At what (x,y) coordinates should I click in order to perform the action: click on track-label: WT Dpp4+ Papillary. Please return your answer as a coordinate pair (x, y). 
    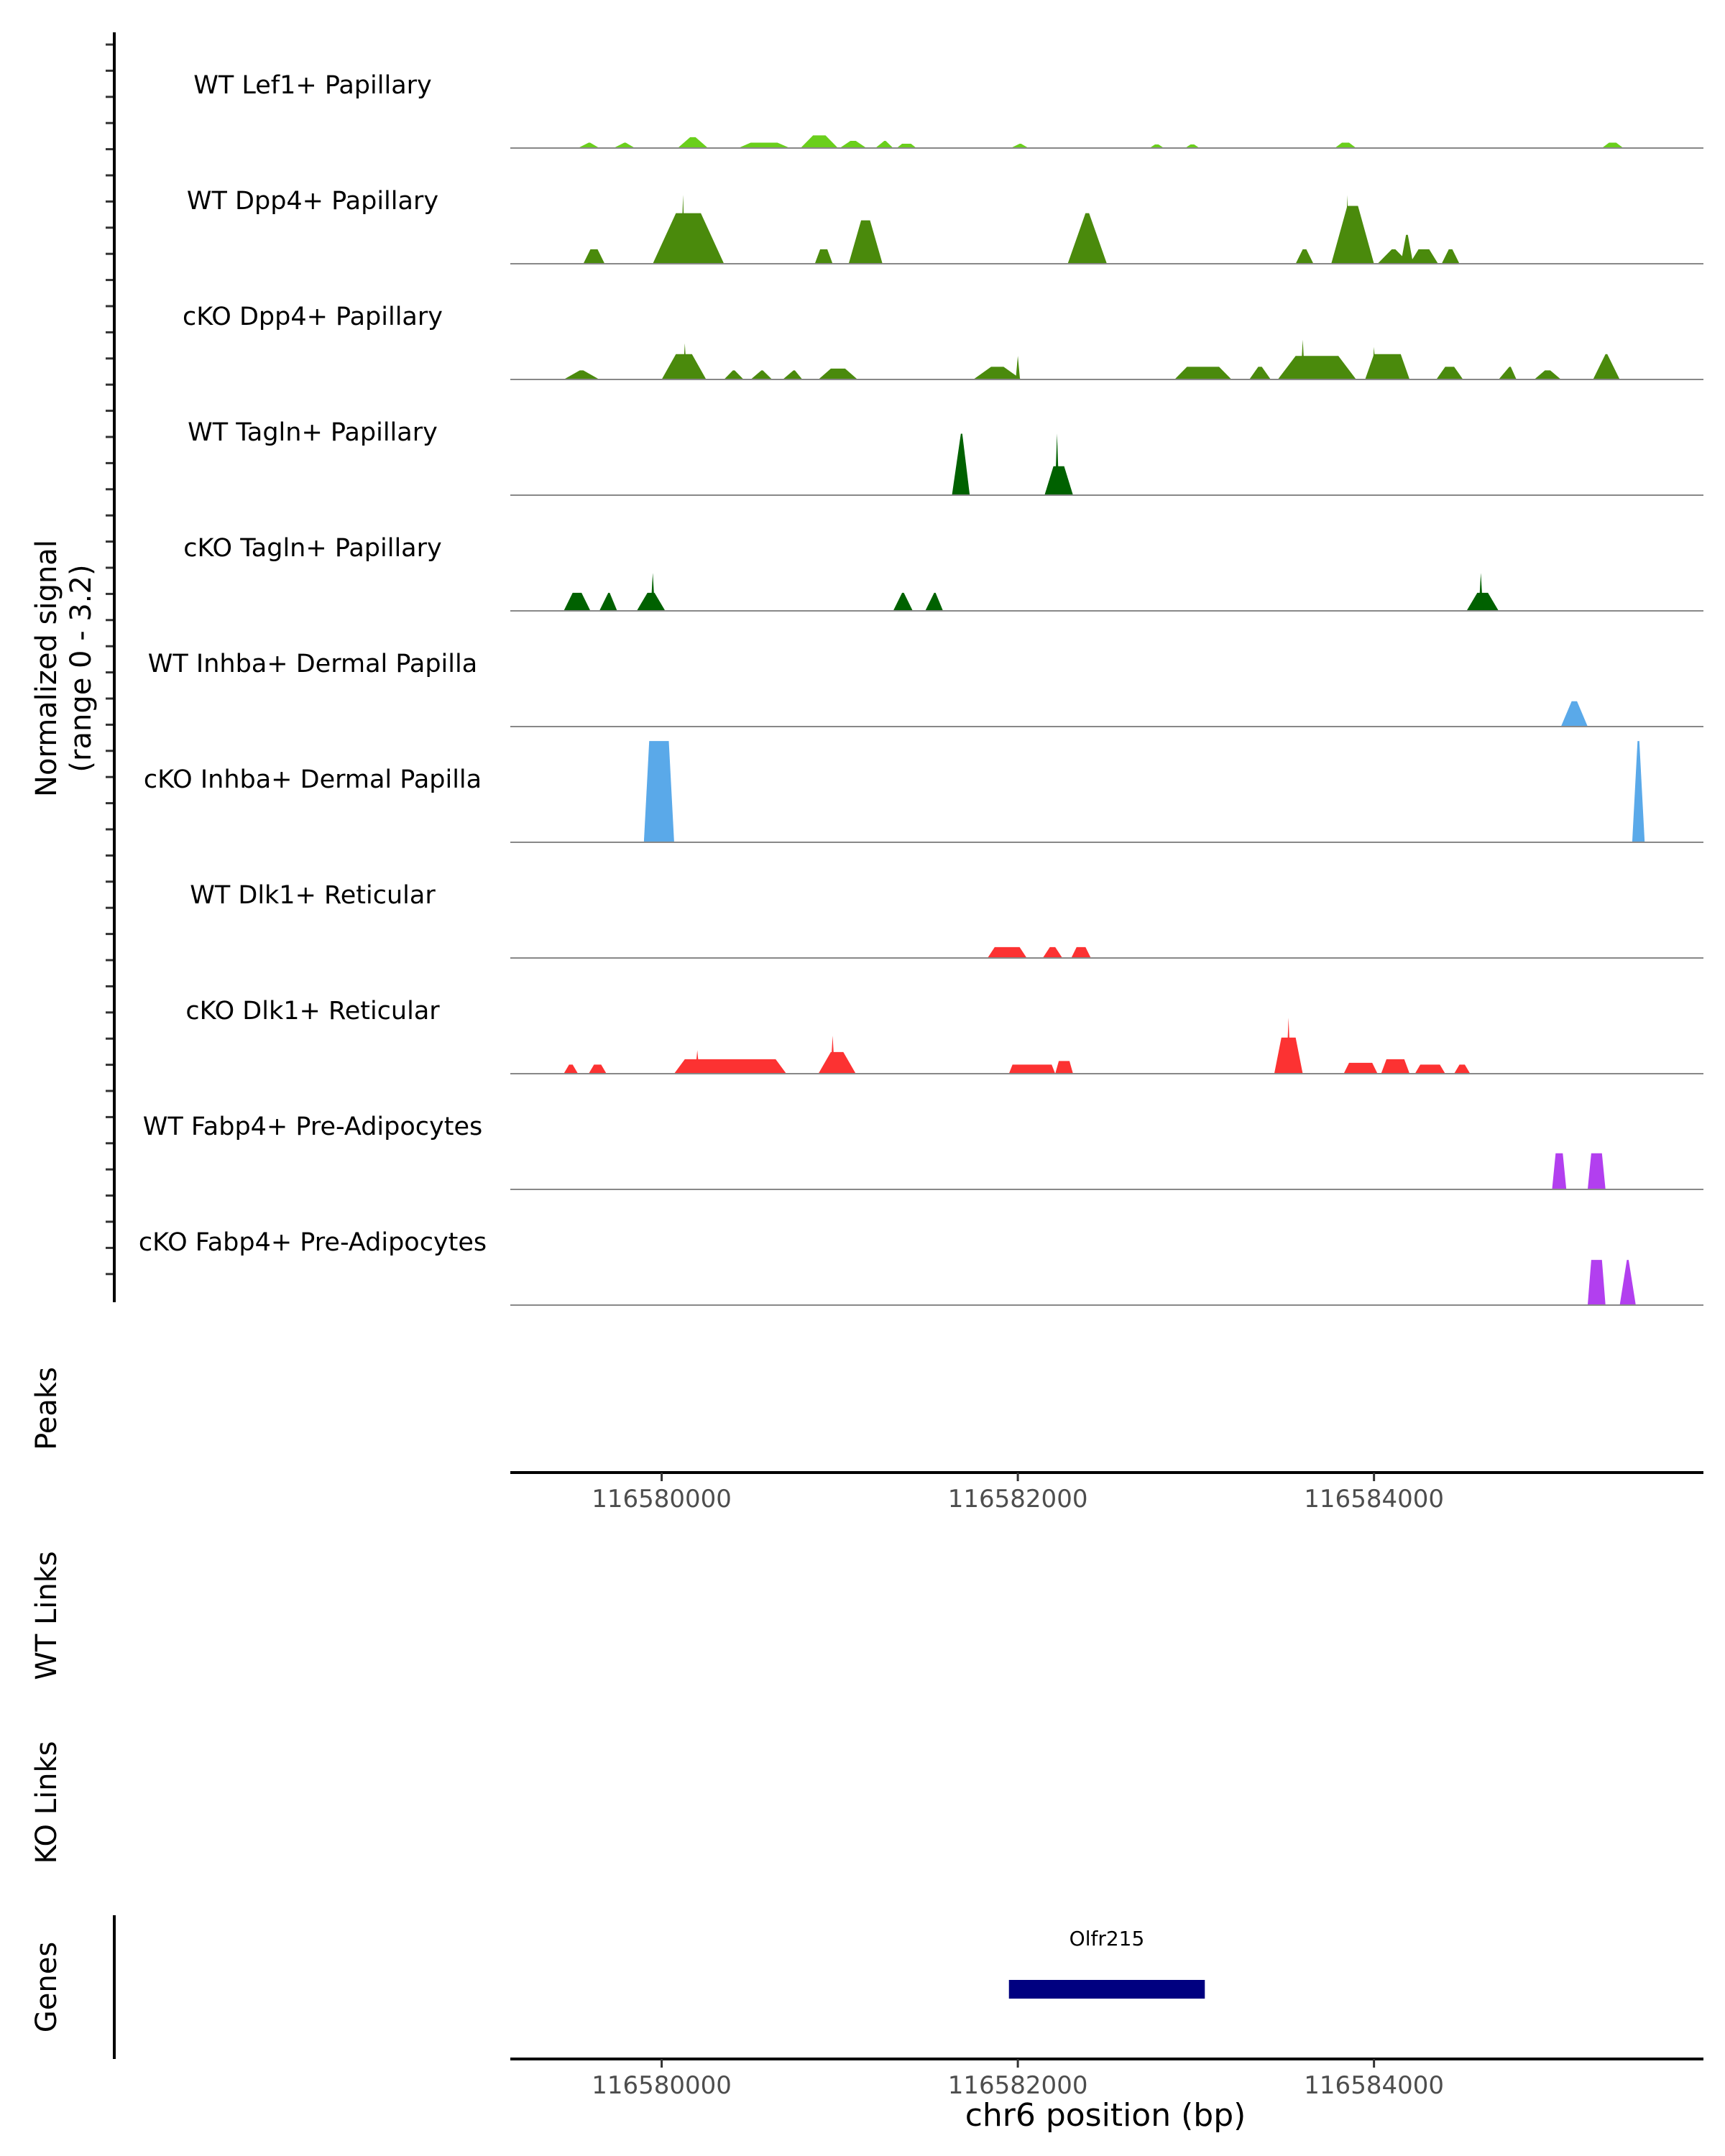
    Looking at the image, I should click on (312, 201).